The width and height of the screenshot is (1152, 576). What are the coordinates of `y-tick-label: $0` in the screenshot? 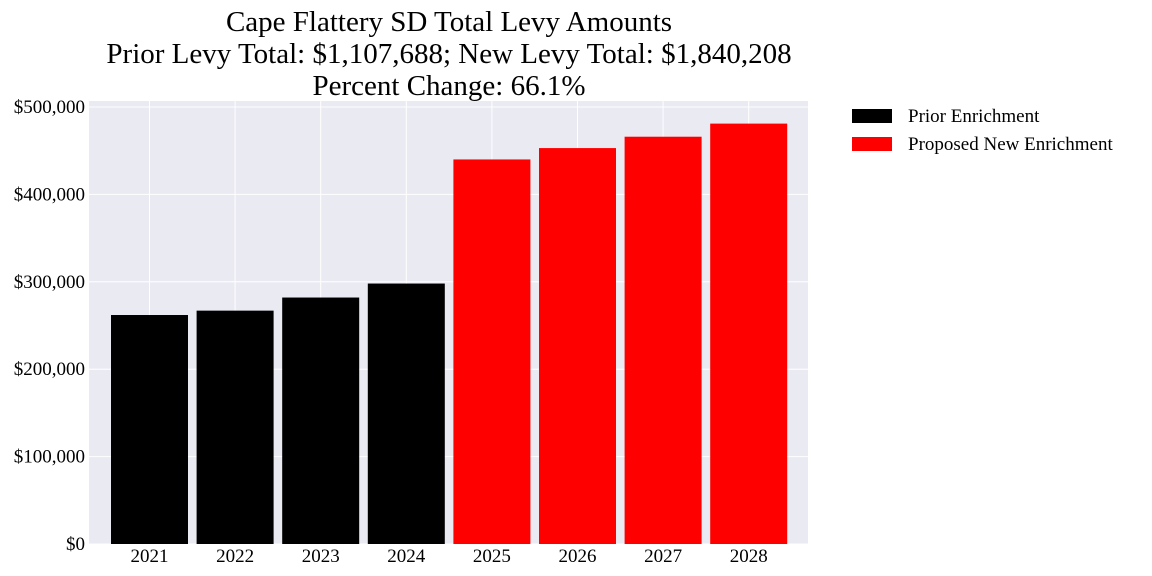 It's located at (75, 544).